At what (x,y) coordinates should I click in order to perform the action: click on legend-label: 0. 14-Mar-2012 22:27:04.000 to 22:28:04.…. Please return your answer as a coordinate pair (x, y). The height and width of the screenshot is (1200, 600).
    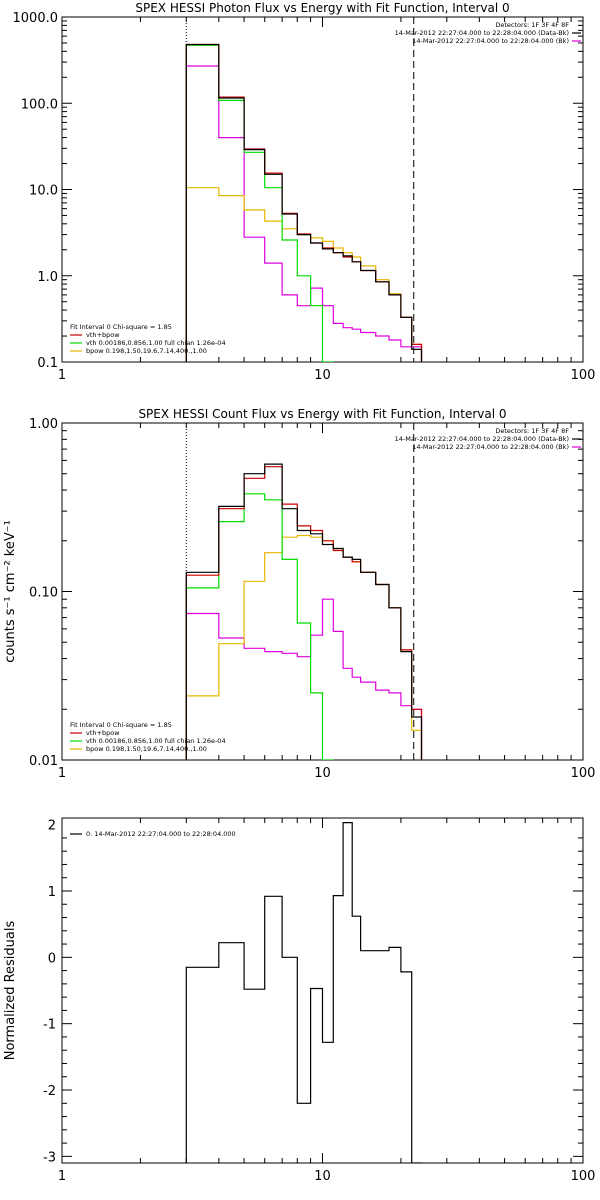
    Looking at the image, I should click on (161, 834).